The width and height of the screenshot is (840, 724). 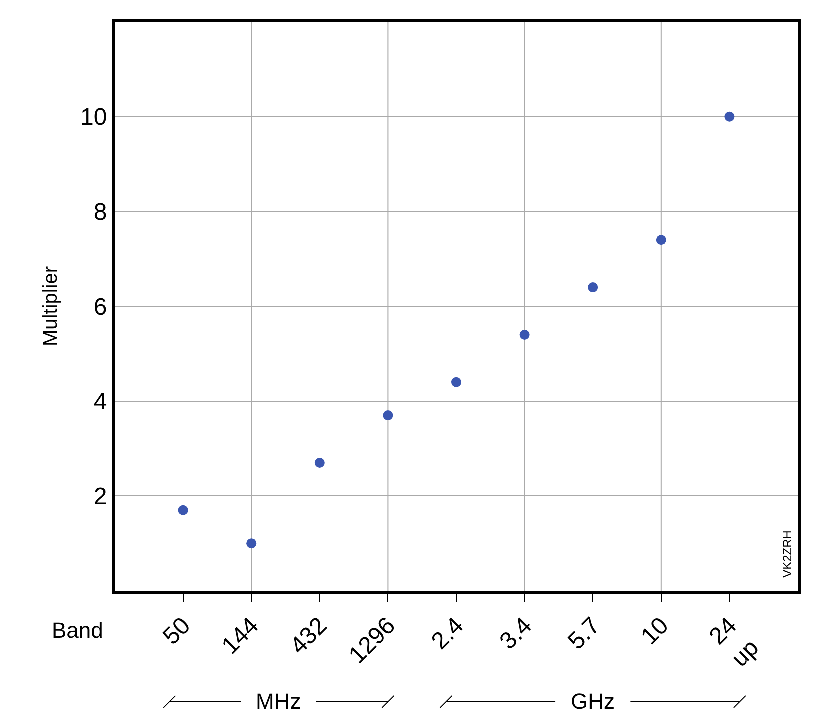 What do you see at coordinates (516, 634) in the screenshot?
I see `x-tick-label: 3.4` at bounding box center [516, 634].